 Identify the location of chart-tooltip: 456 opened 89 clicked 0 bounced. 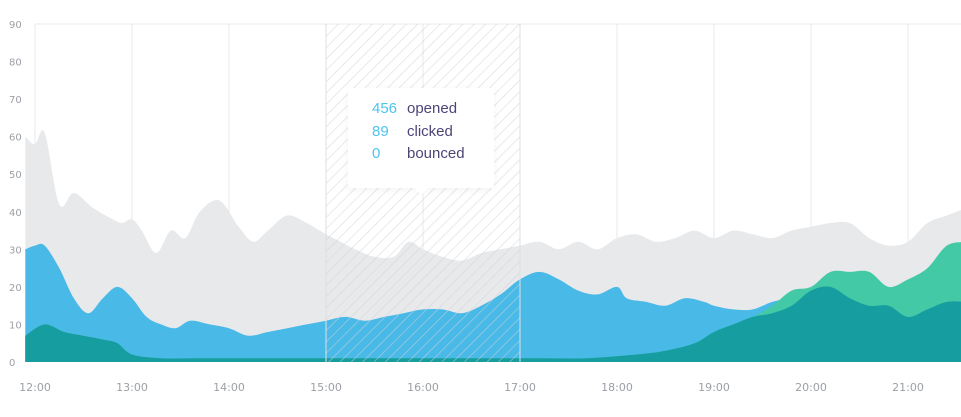
(421, 141).